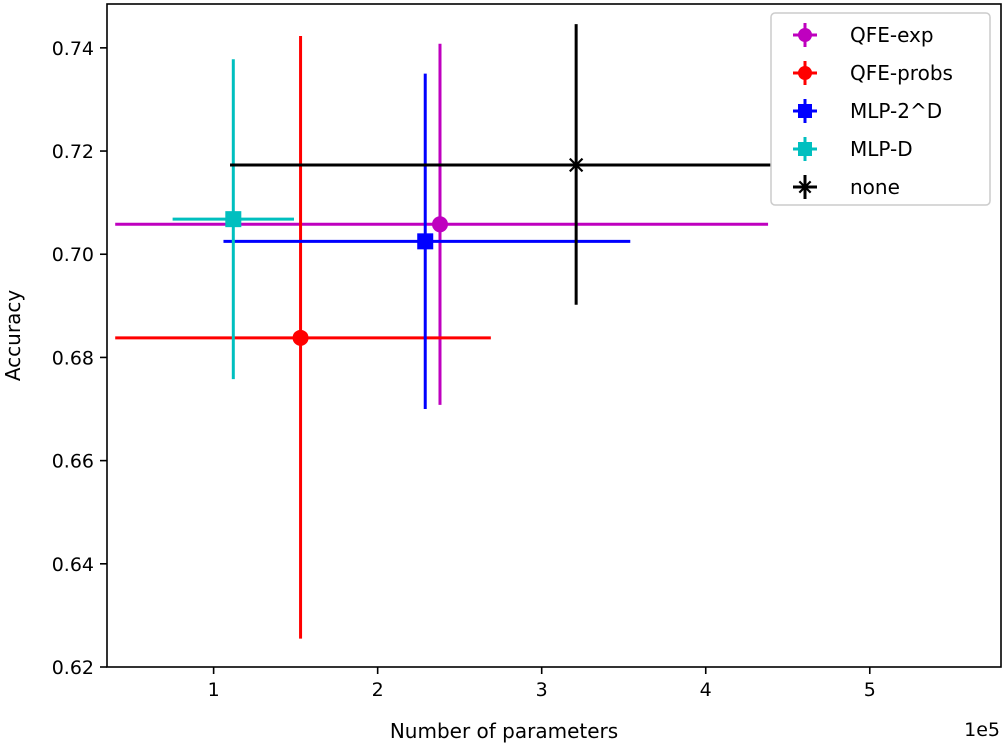 The height and width of the screenshot is (745, 1004). Describe the element at coordinates (706, 690) in the screenshot. I see `x-tick-label-3: 4` at that location.